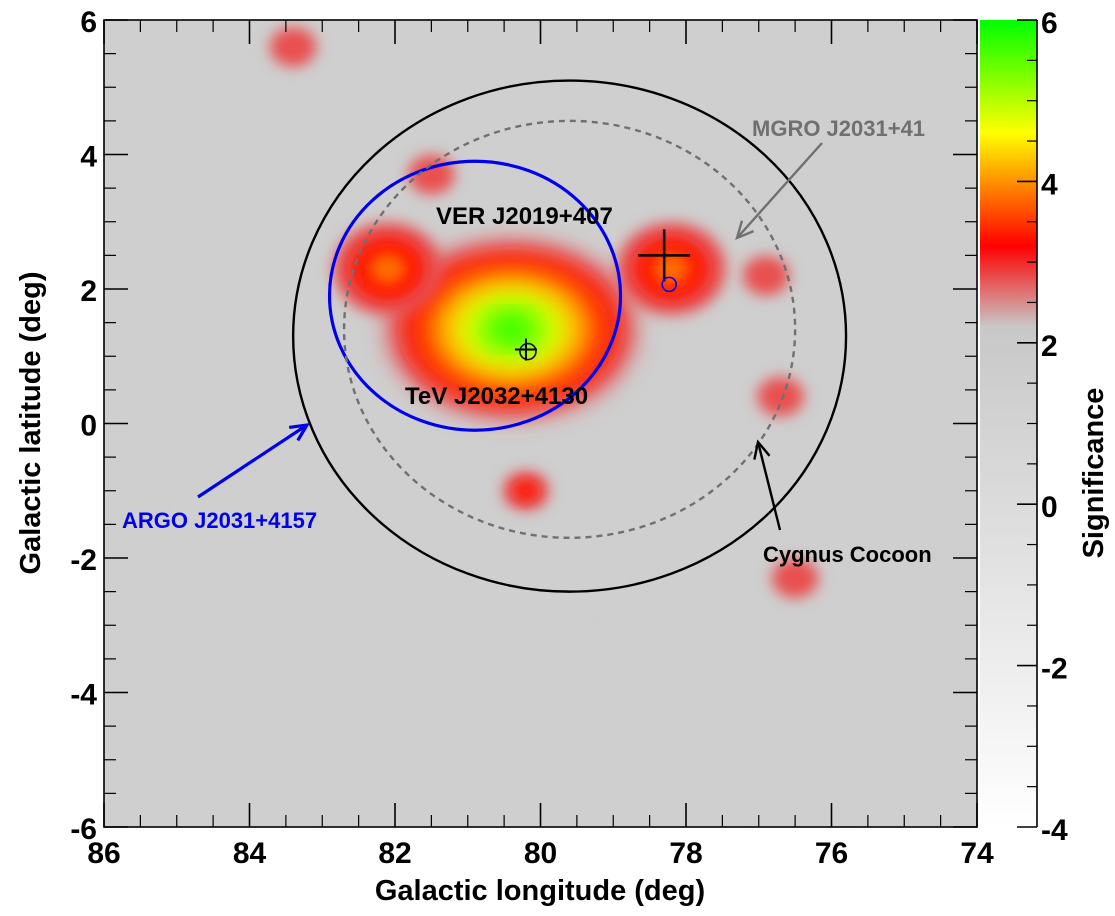  What do you see at coordinates (1049, 23) in the screenshot?
I see `colorbar-tick-label: 6` at bounding box center [1049, 23].